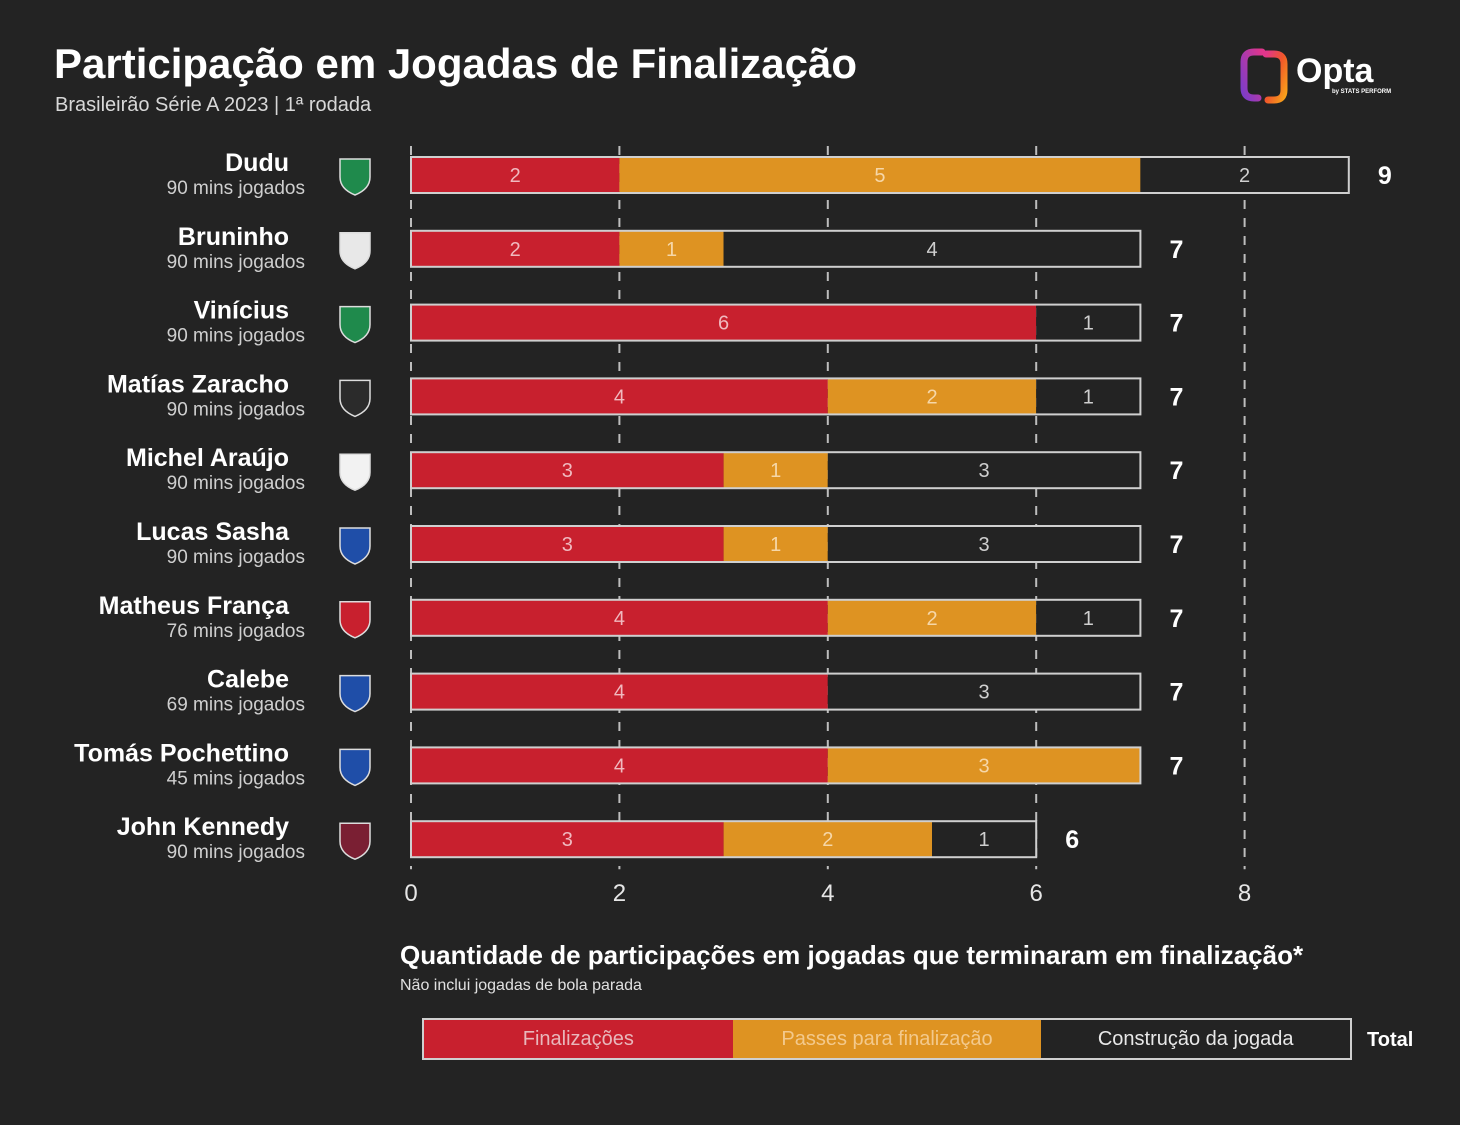  Describe the element at coordinates (355, 620) in the screenshot. I see `flamengo-crest-icon` at that location.